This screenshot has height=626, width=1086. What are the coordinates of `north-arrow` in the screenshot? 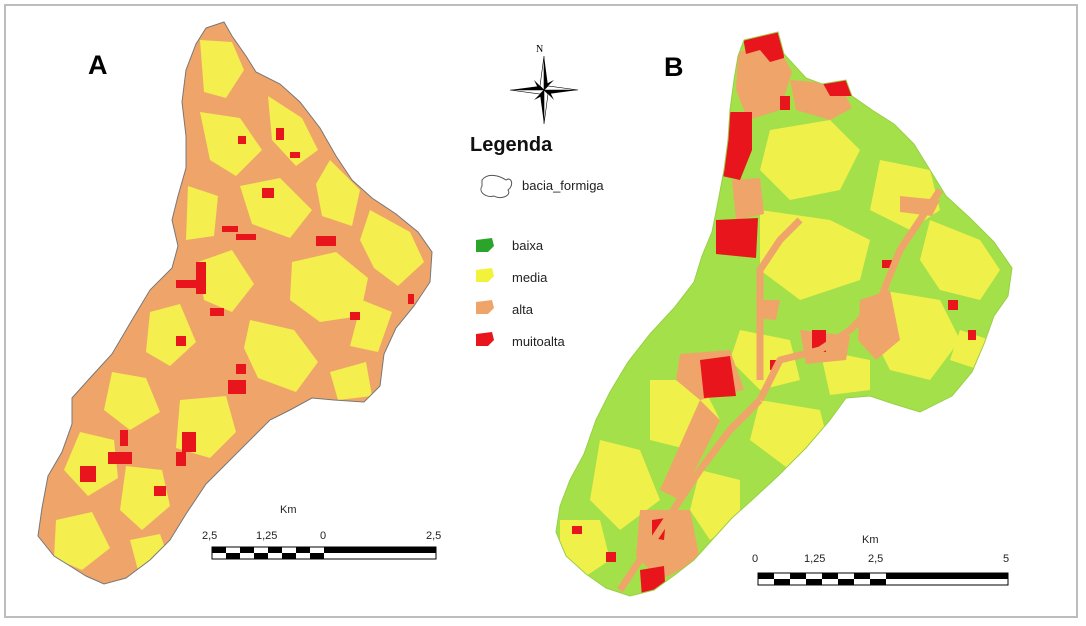 It's located at (544, 90).